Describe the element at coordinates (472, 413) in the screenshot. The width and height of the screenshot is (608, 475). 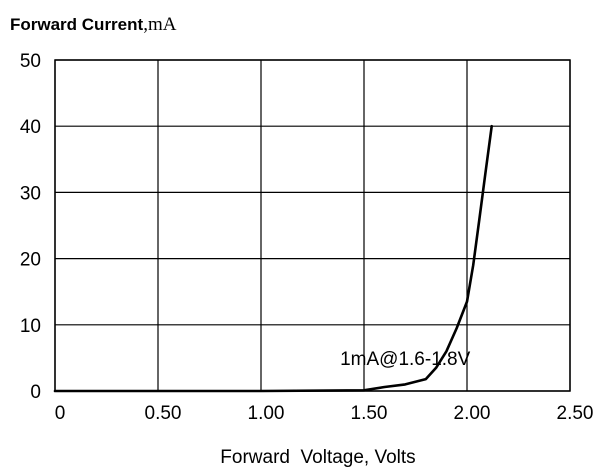
I see `x-tick-label: 2.00` at that location.